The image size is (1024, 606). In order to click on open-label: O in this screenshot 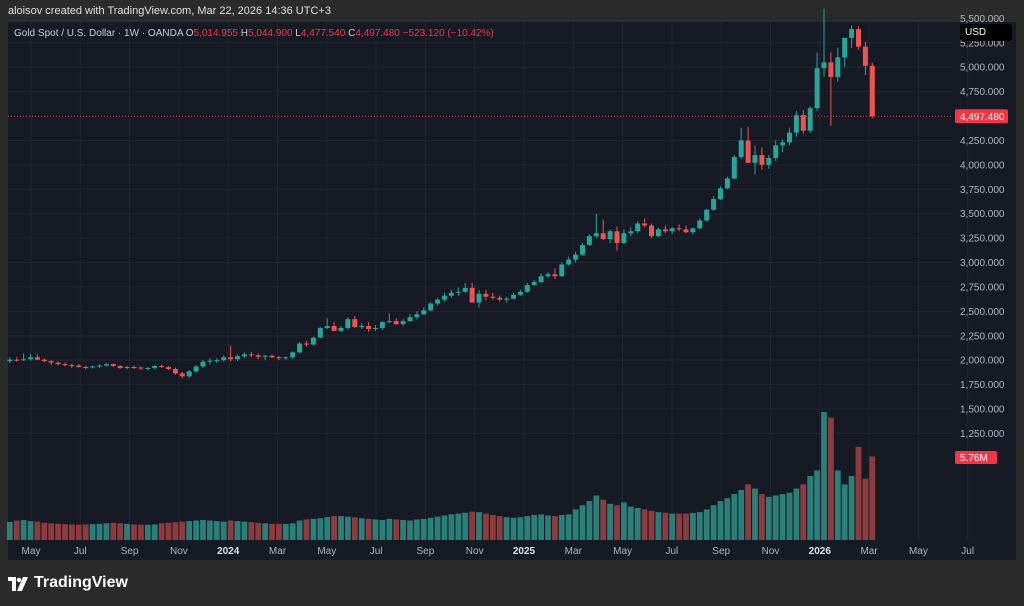, I will do `click(189, 33)`.